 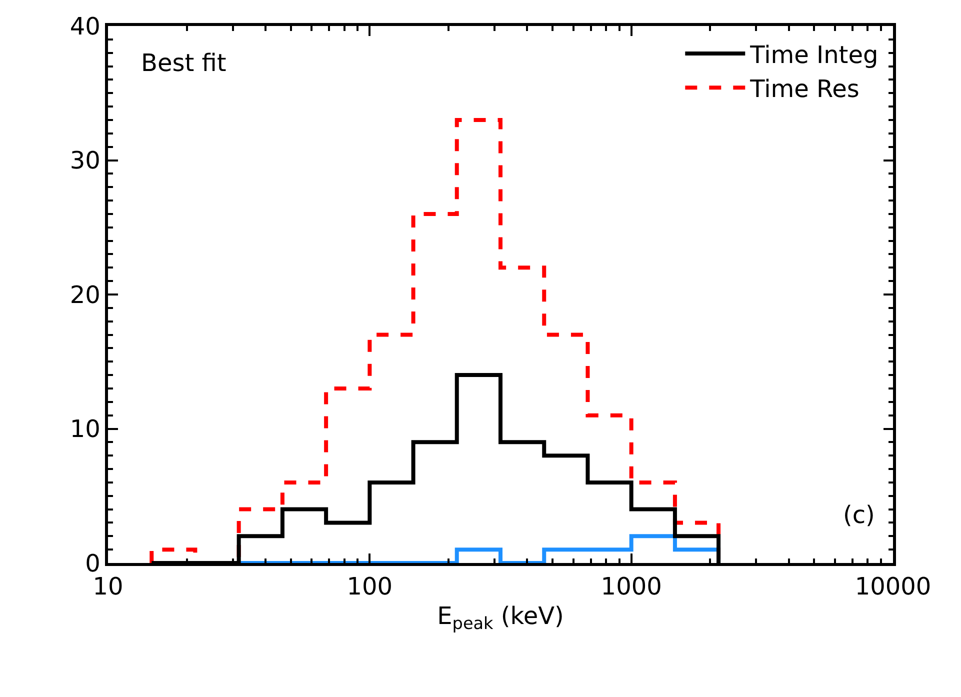 What do you see at coordinates (813, 54) in the screenshot?
I see `legend-label: Time Integ` at bounding box center [813, 54].